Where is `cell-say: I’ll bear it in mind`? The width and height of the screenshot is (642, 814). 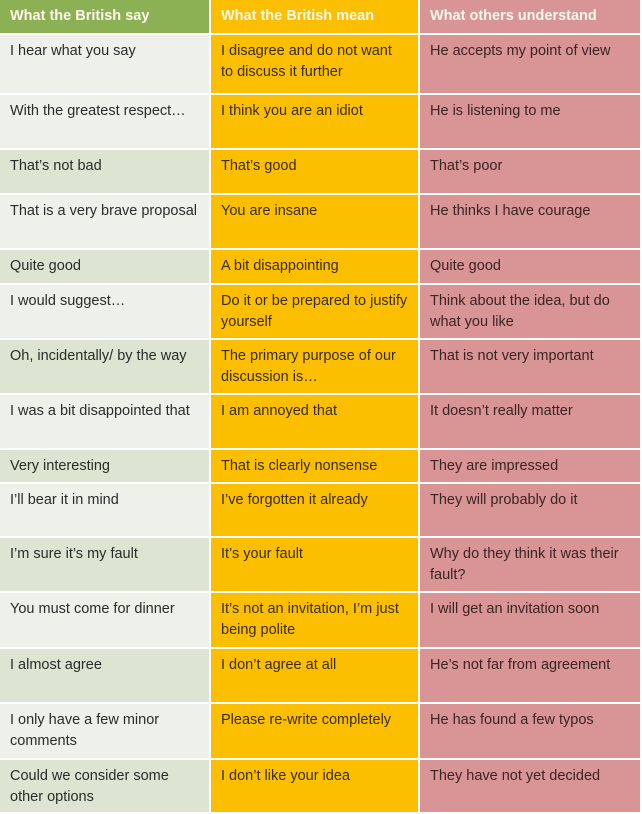 cell-say: I’ll bear it in mind is located at coordinates (104, 510).